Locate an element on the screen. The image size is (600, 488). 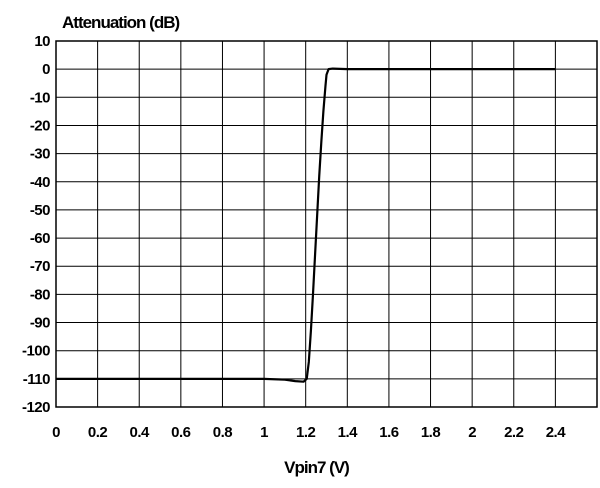
y-tick-label: 0 is located at coordinates (46, 69).